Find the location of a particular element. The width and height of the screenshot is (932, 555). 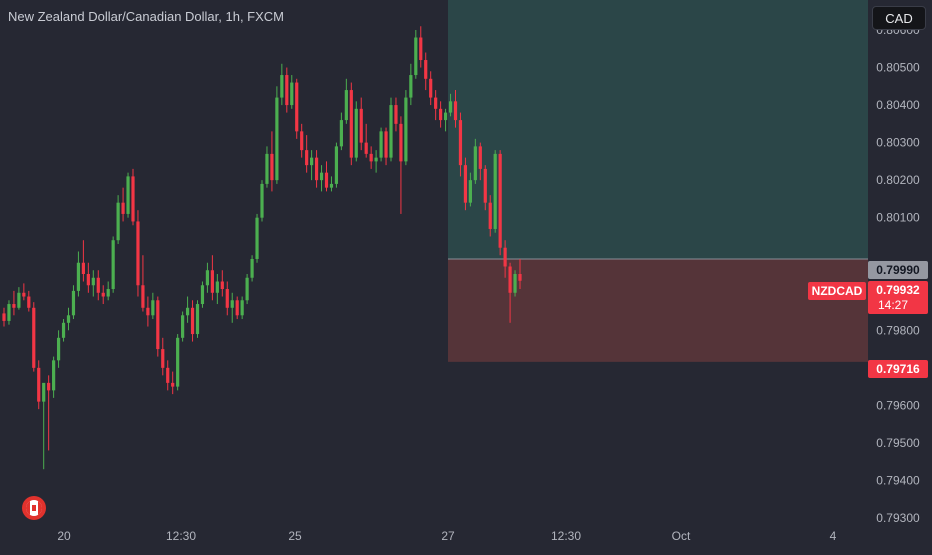

time-tick-label: 25 is located at coordinates (295, 536).